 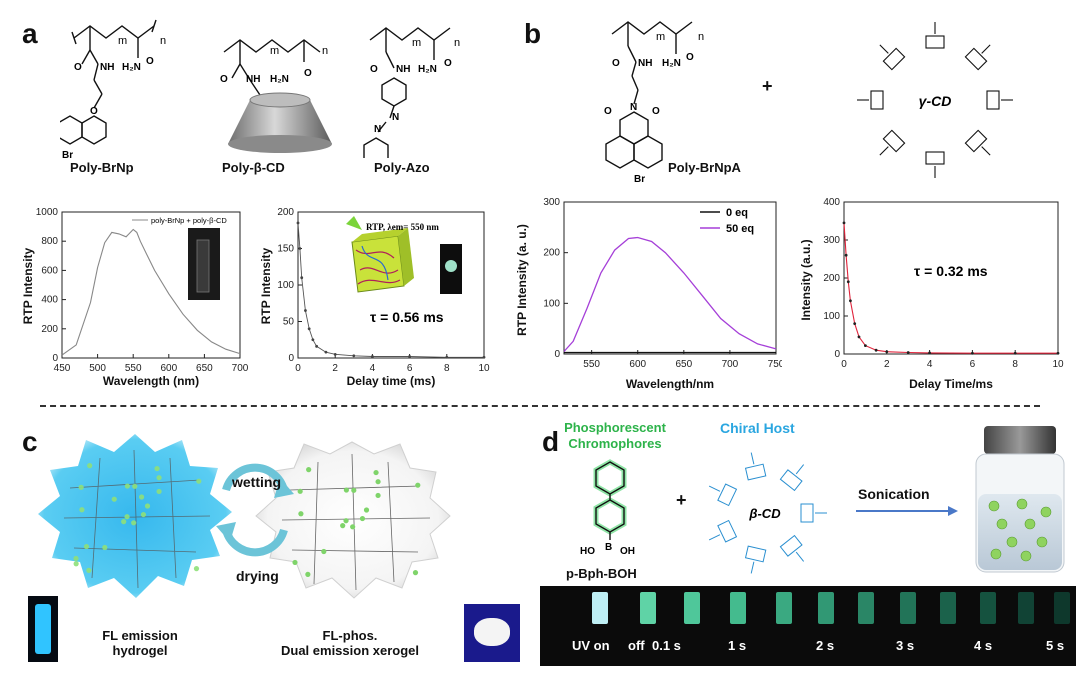 I want to click on x-tick-label: 500, so click(x=97, y=368).